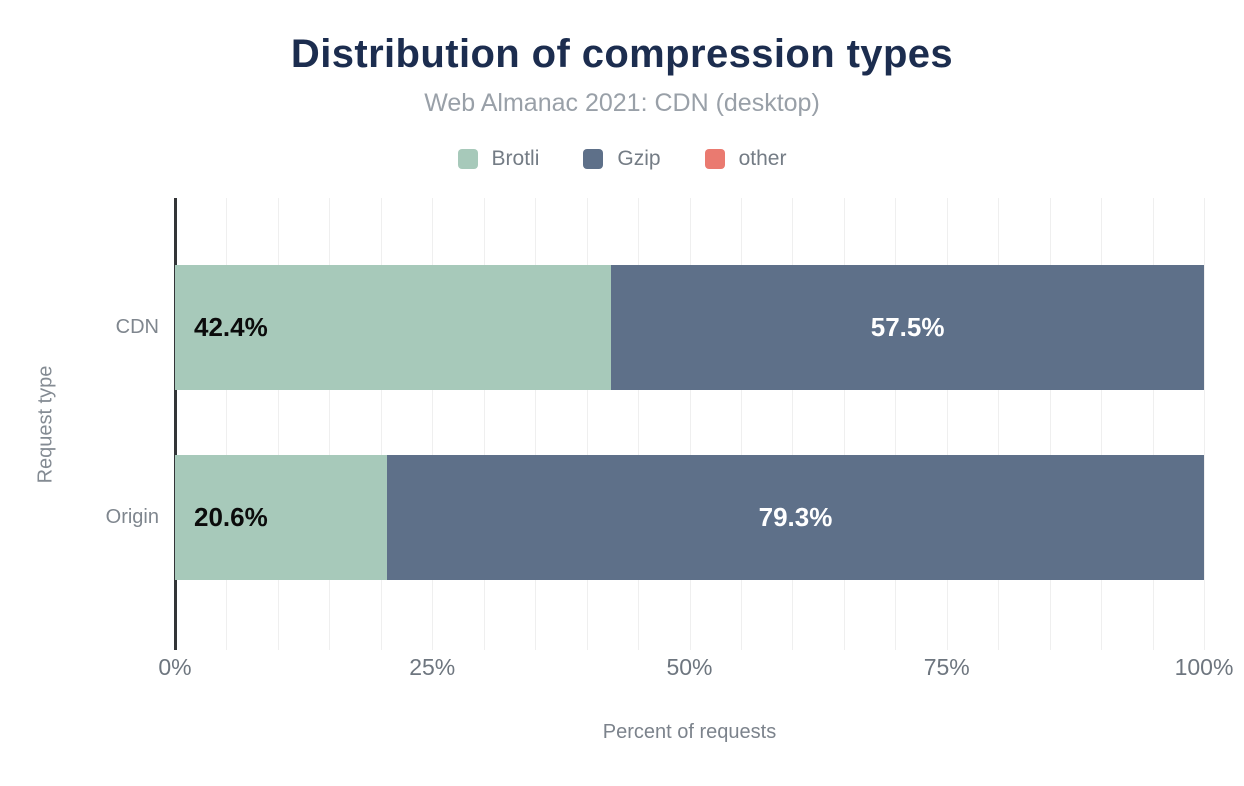 This screenshot has height=786, width=1244. I want to click on x-tick-0: 0%, so click(175, 667).